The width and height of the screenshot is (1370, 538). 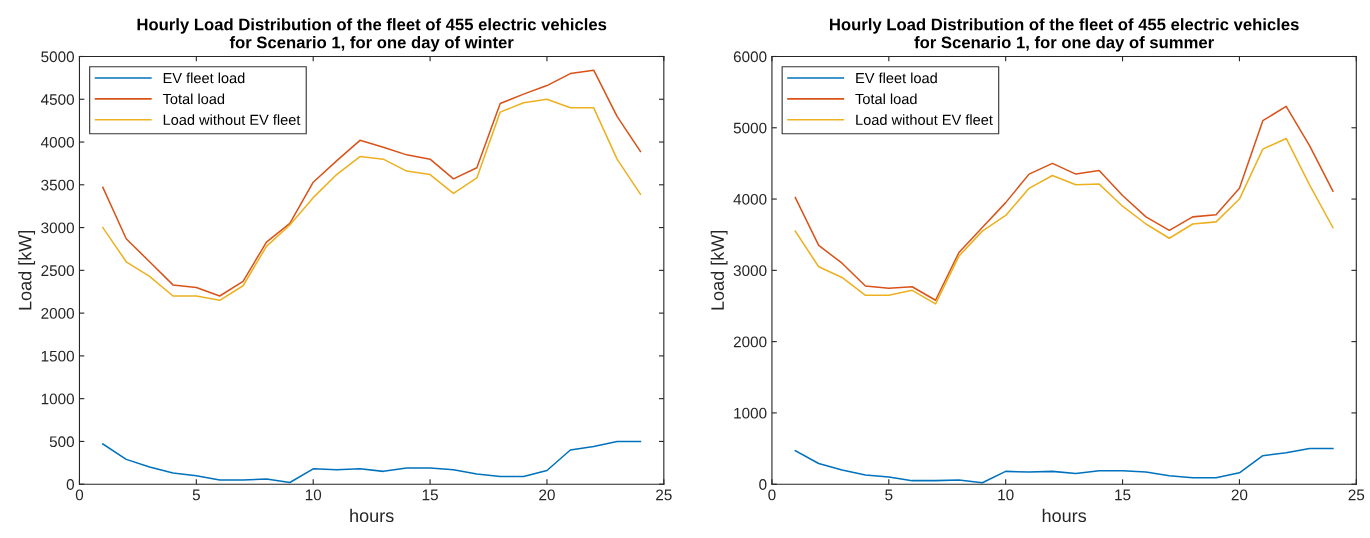 I want to click on y-tick-label: 6000, so click(x=750, y=57).